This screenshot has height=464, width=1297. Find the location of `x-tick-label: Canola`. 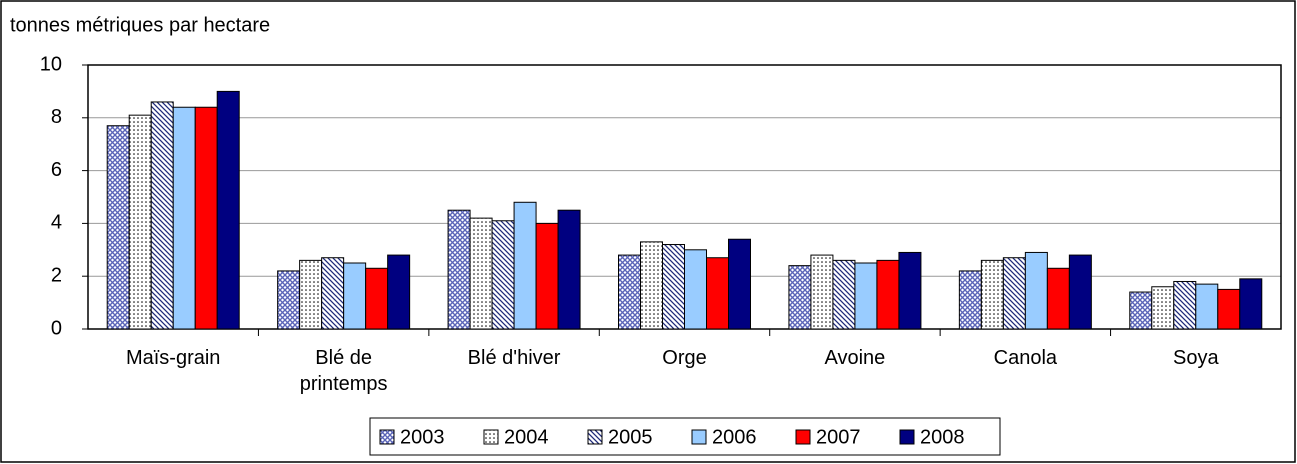

x-tick-label: Canola is located at coordinates (1025, 358).